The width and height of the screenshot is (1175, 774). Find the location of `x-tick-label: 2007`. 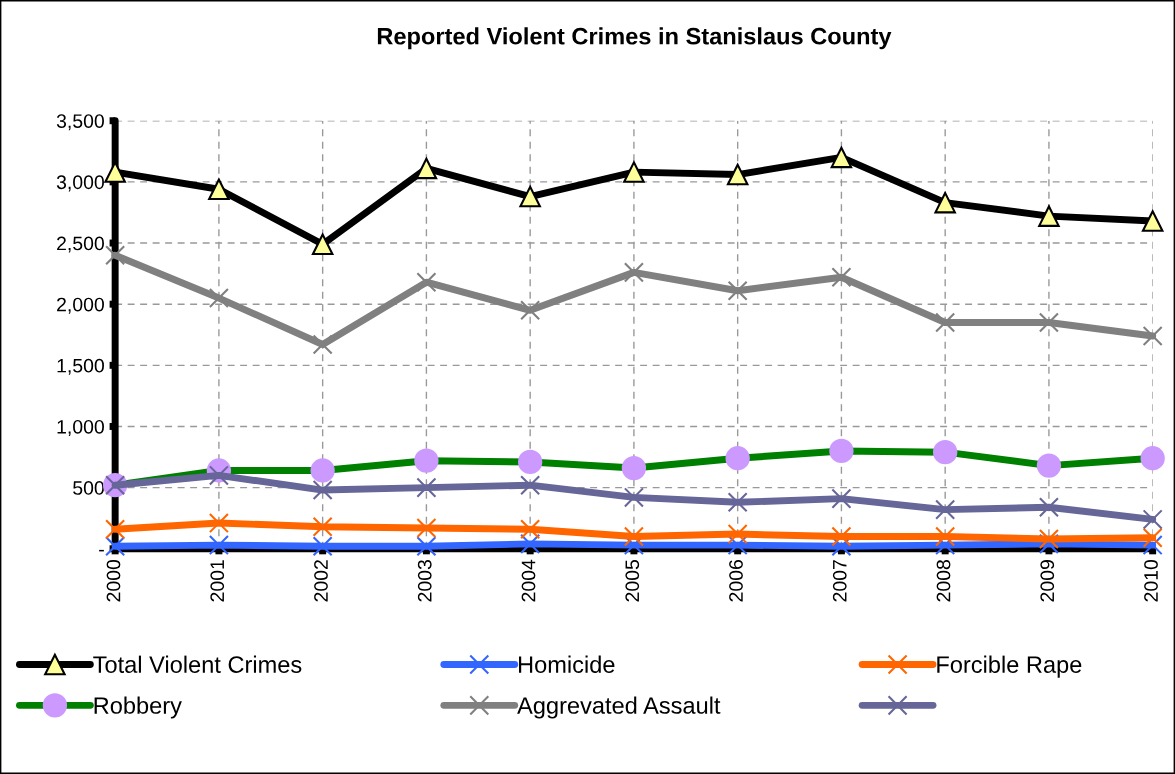

x-tick-label: 2007 is located at coordinates (839, 581).